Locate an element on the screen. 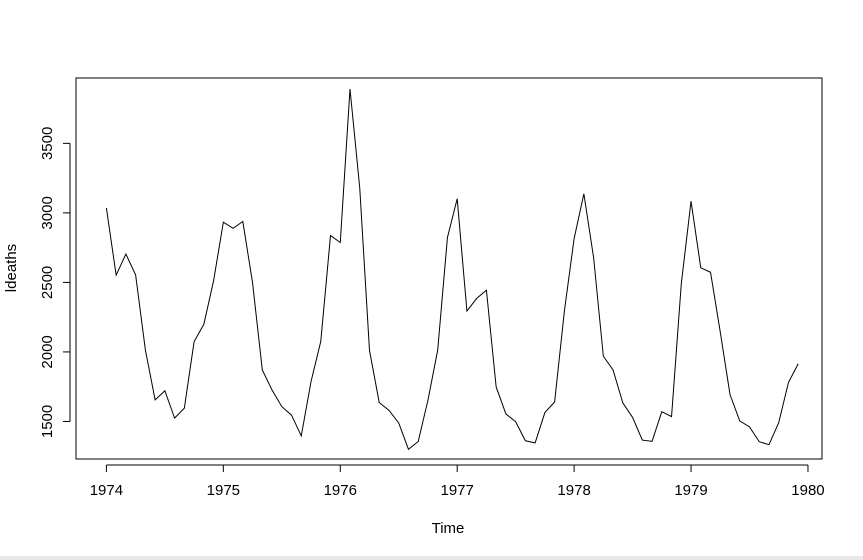  x-axis: 1974 1975 1976 1977 1978 1979 1980 is located at coordinates (457, 481).